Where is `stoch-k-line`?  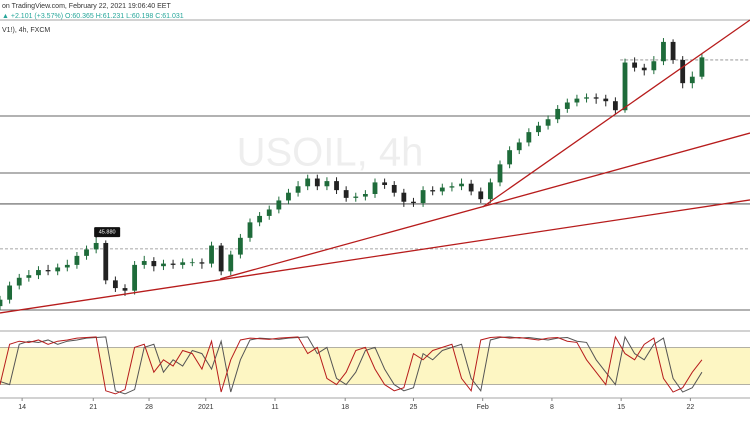 stoch-k-line is located at coordinates (351, 365).